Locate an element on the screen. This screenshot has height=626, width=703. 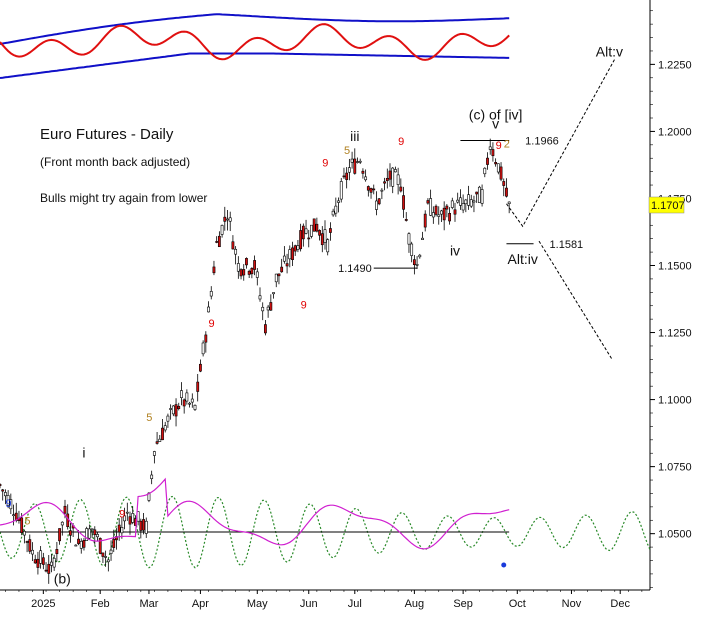
oscillator-line is located at coordinates (255, 42).